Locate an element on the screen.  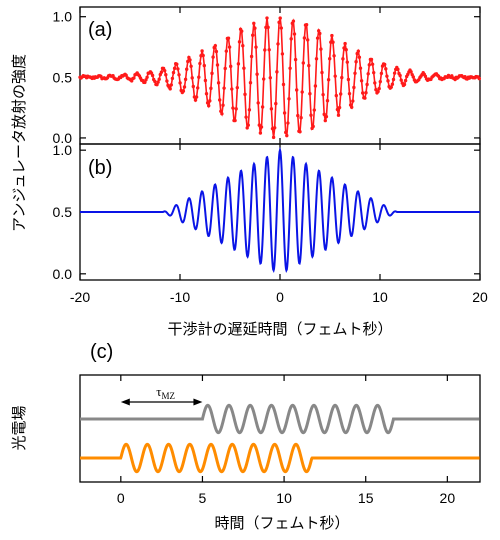
panel-c-series is located at coordinates (280, 438).